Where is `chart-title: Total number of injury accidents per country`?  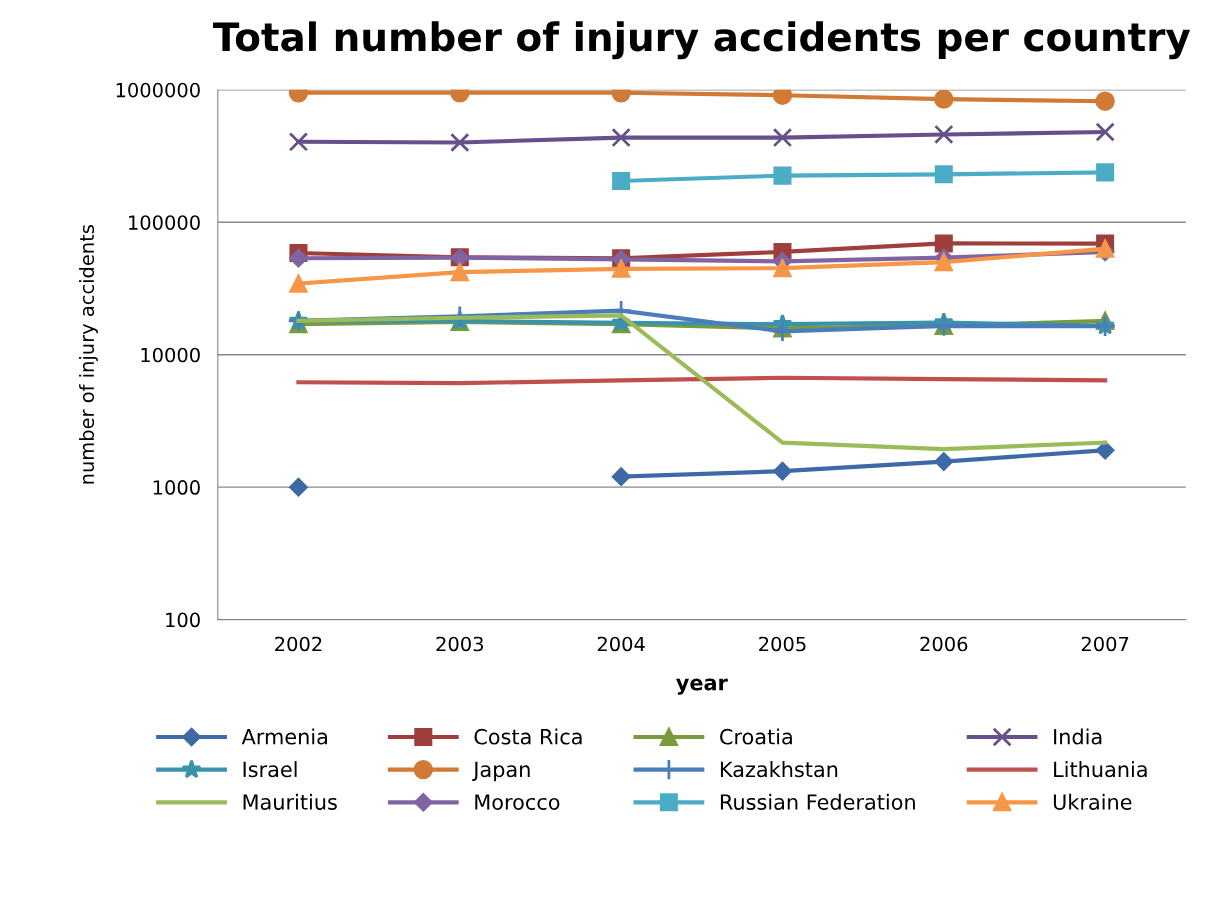 chart-title: Total number of injury accidents per country is located at coordinates (702, 40).